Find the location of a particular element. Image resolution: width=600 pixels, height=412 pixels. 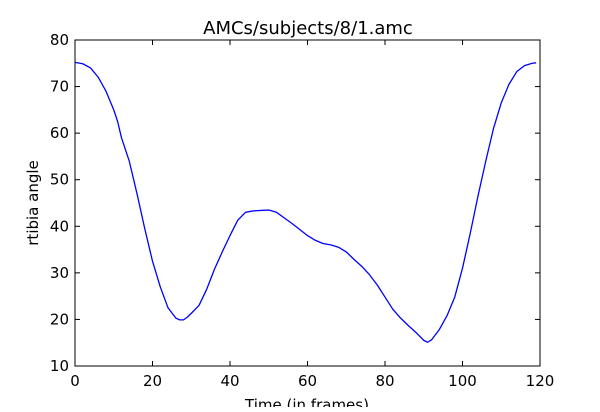

y-tick-label-1: 20 is located at coordinates (59, 319).